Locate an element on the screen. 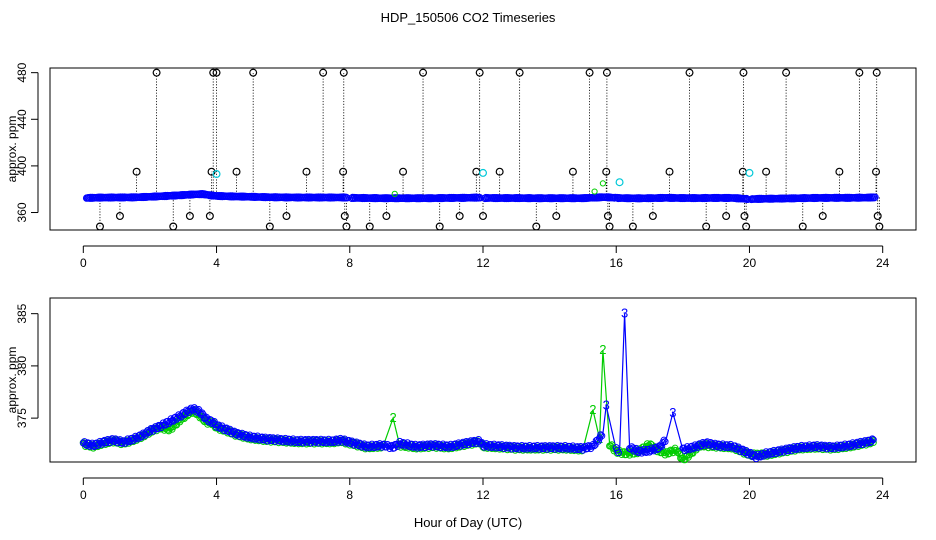 The image size is (936, 540). bottom-y-tick-label: 385 is located at coordinates (22, 313).